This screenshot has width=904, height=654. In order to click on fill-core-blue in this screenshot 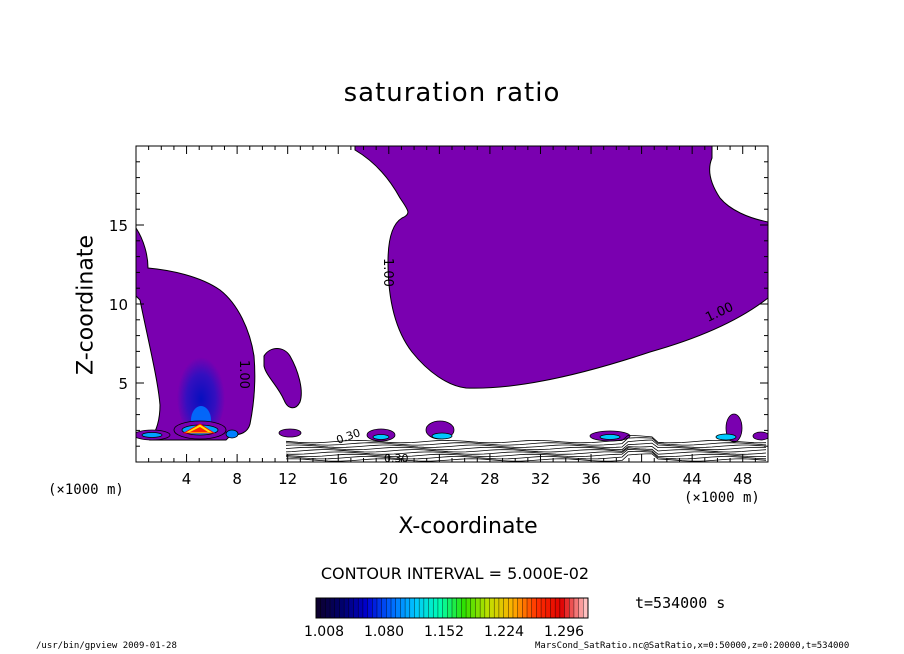, I will do `click(201, 395)`.